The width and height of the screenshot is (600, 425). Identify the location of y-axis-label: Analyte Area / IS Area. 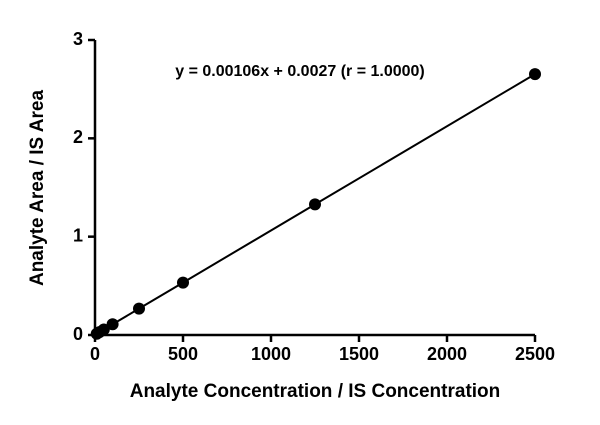
(37, 188).